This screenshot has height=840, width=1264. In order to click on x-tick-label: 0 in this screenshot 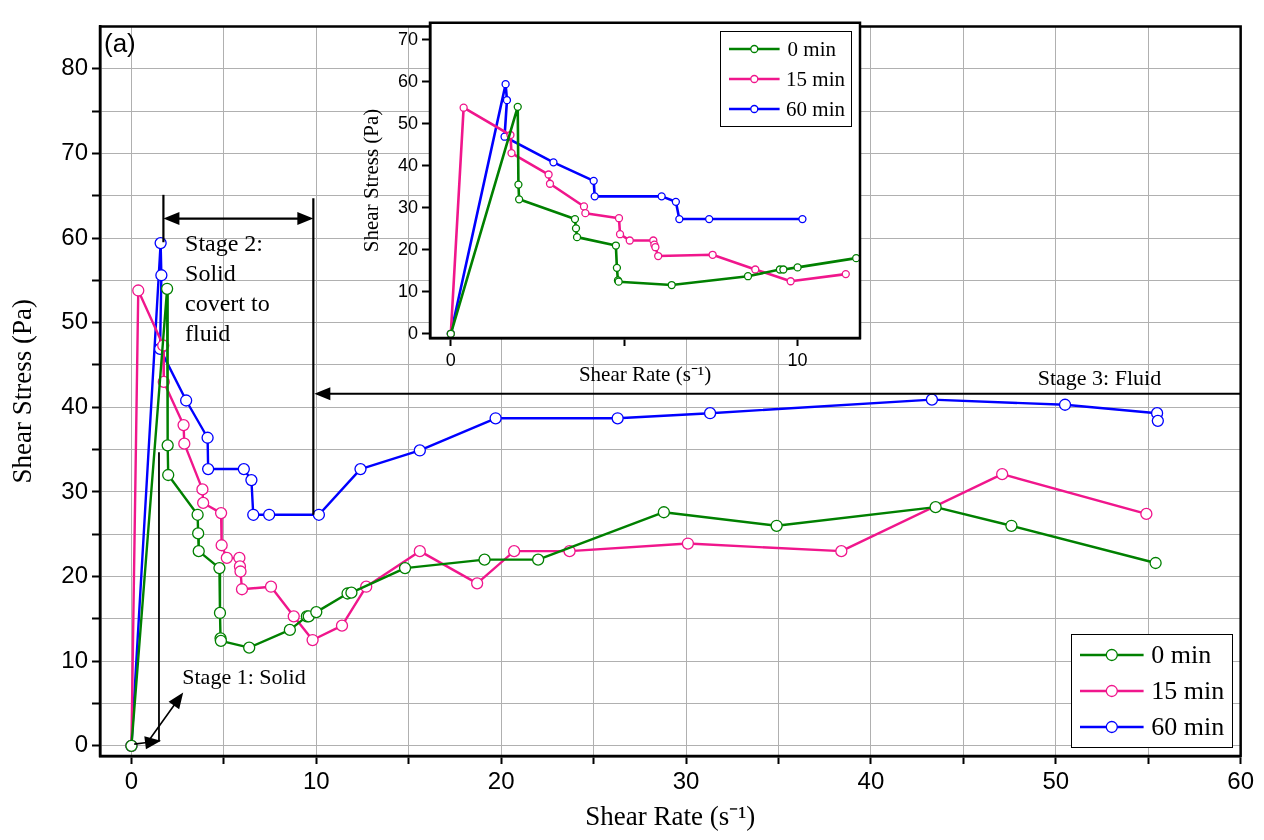, I will do `click(131, 781)`.